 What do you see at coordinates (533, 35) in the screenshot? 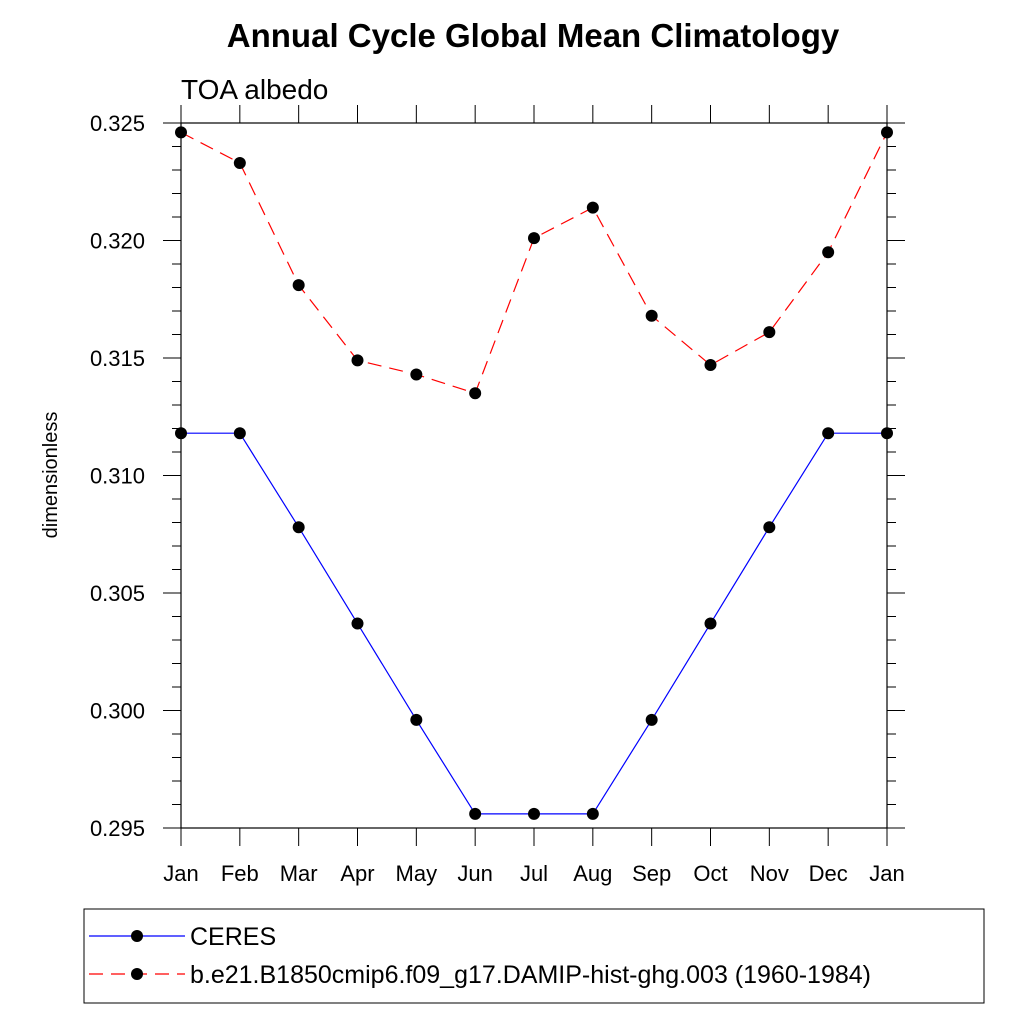
I see `chart-title: Annual Cycle Global Mean Climatology` at bounding box center [533, 35].